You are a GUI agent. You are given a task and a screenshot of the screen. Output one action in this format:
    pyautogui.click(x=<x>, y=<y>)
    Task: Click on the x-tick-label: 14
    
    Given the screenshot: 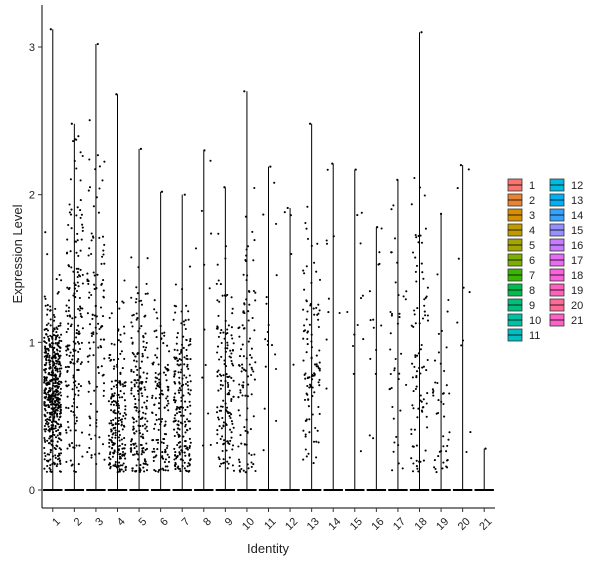 What is the action you would take?
    pyautogui.click(x=334, y=524)
    